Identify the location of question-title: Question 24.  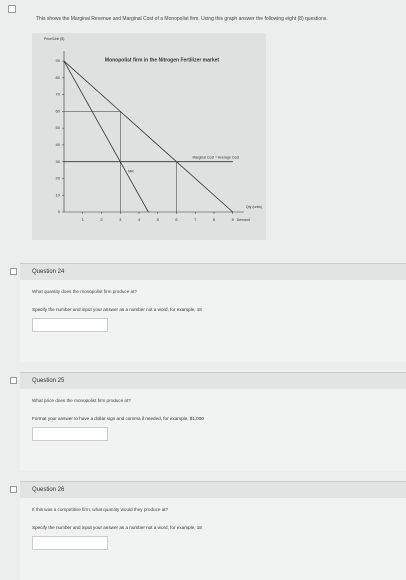
(213, 272).